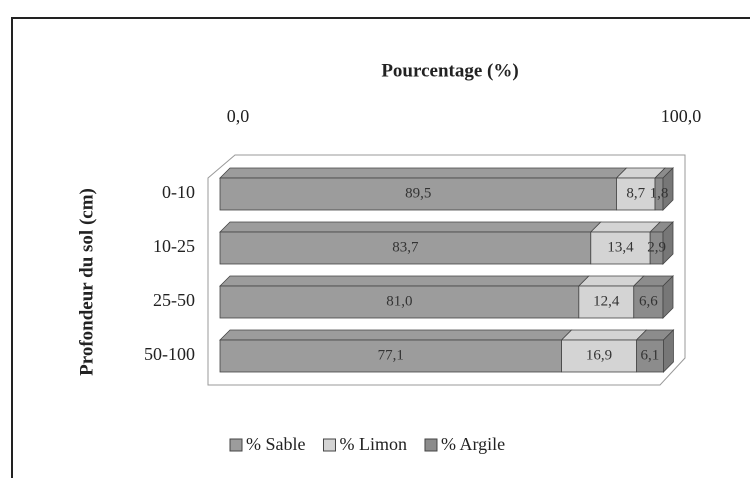  I want to click on value-label: 13,4, so click(620, 247).